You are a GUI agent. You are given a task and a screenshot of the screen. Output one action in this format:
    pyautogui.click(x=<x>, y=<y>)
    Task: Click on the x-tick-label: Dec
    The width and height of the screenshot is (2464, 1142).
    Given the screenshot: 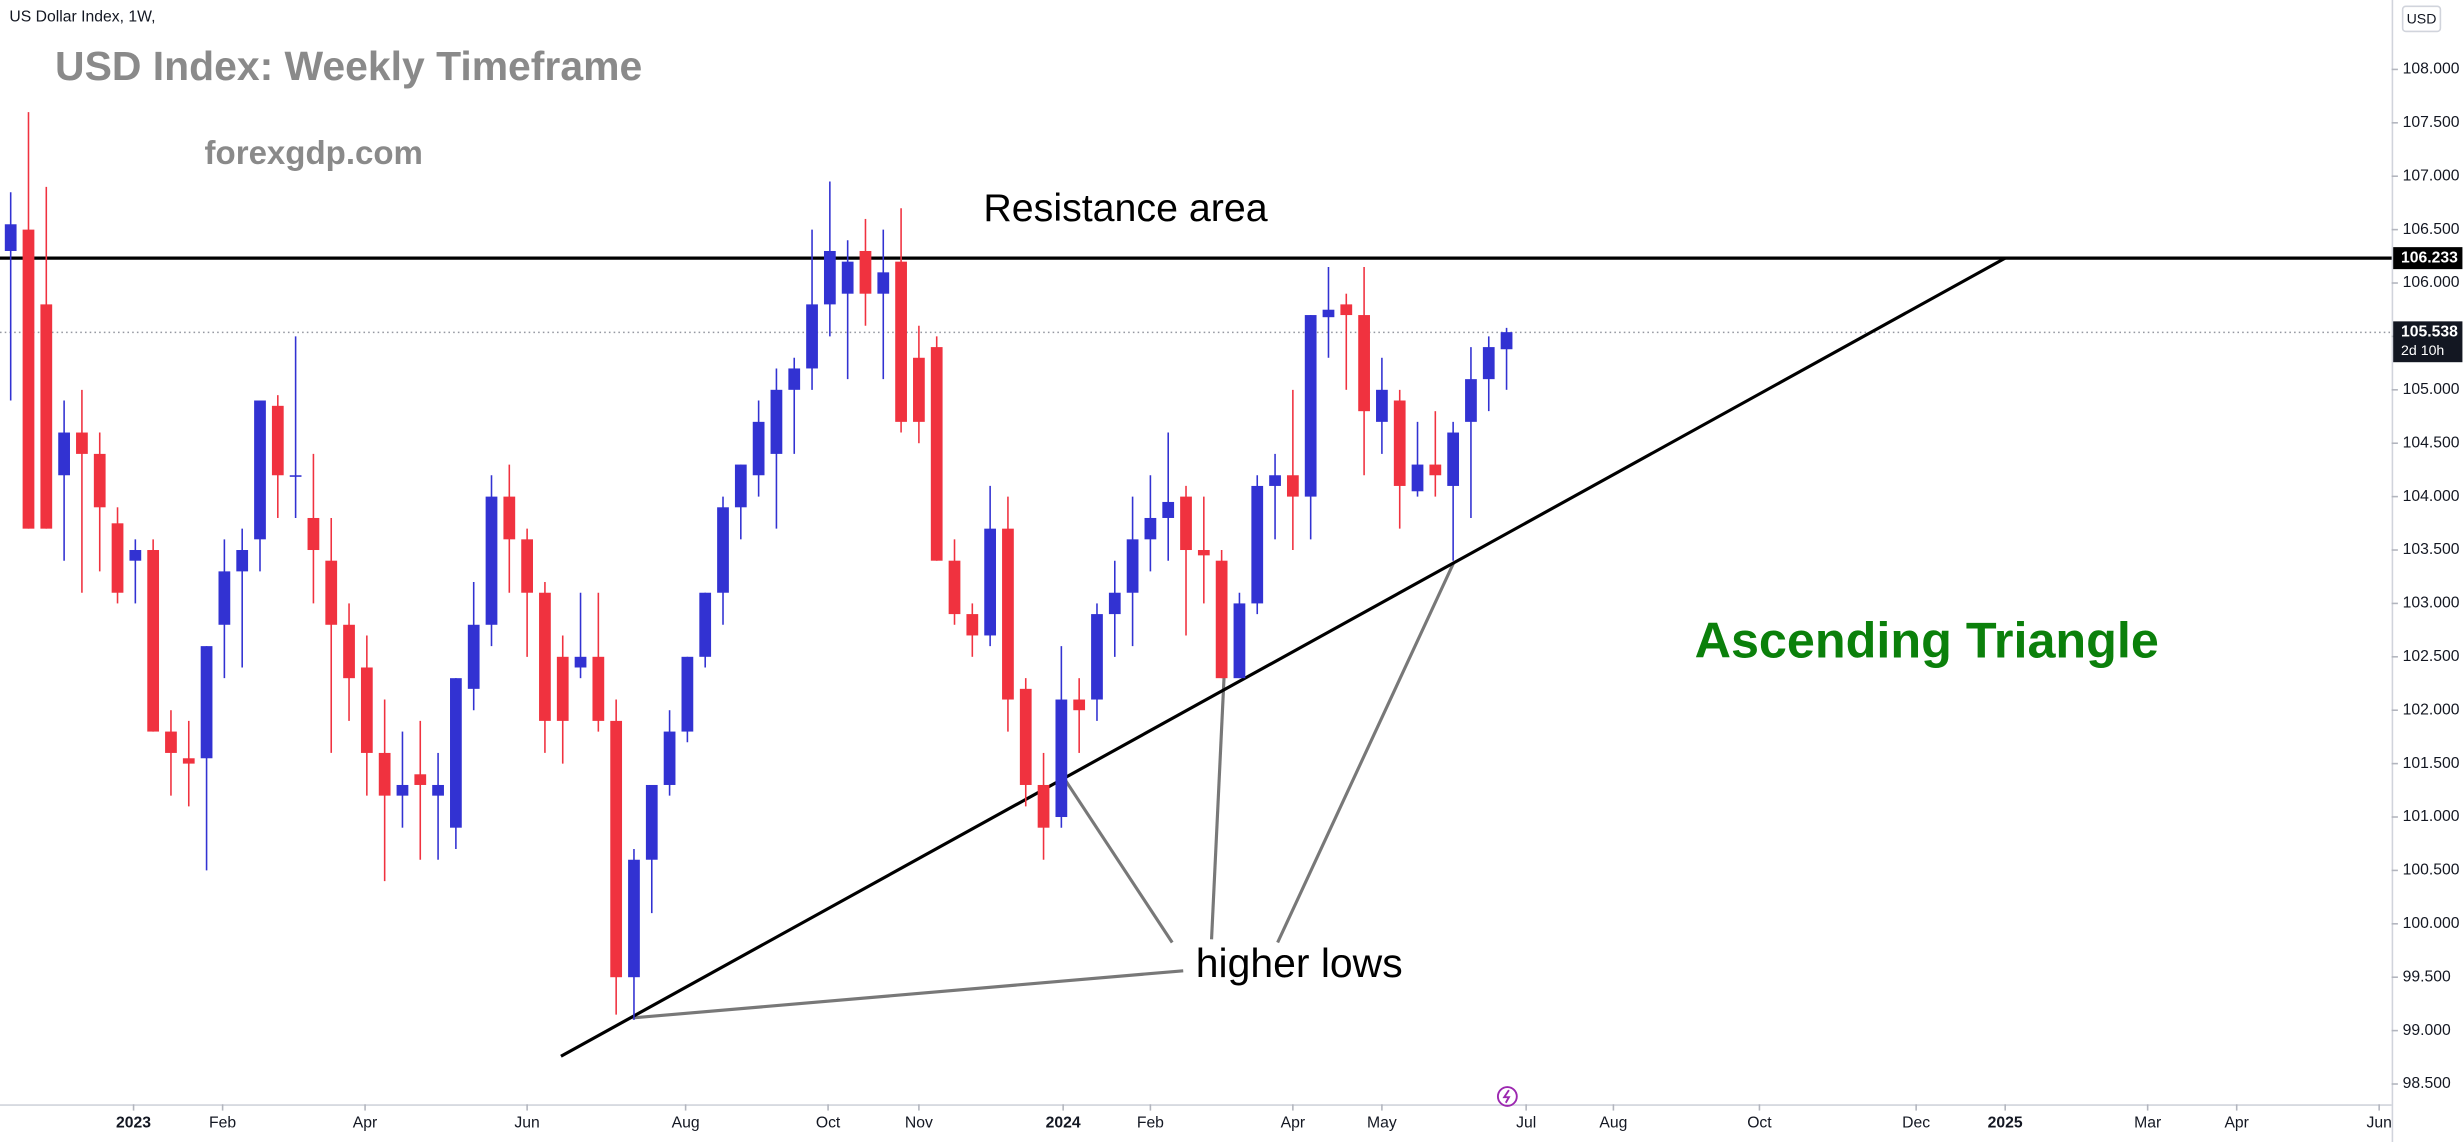 What is the action you would take?
    pyautogui.click(x=1916, y=1122)
    